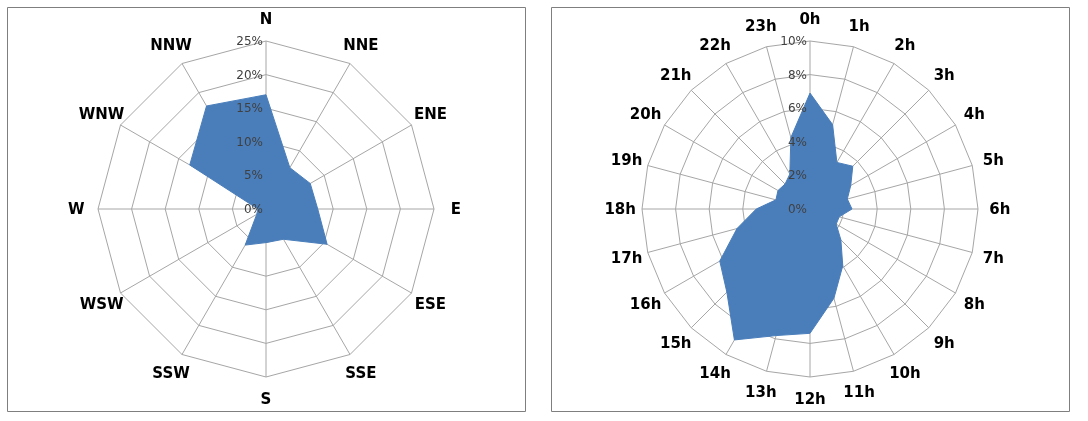 The height and width of the screenshot is (421, 1088). What do you see at coordinates (430, 303) in the screenshot?
I see `spoke-label: ESE` at bounding box center [430, 303].